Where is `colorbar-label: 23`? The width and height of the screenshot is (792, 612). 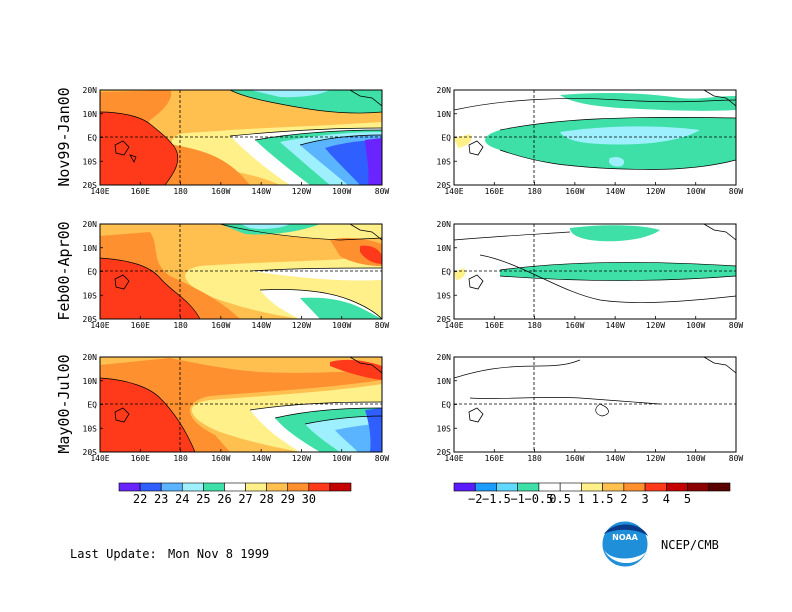
colorbar-label: 23 is located at coordinates (161, 499).